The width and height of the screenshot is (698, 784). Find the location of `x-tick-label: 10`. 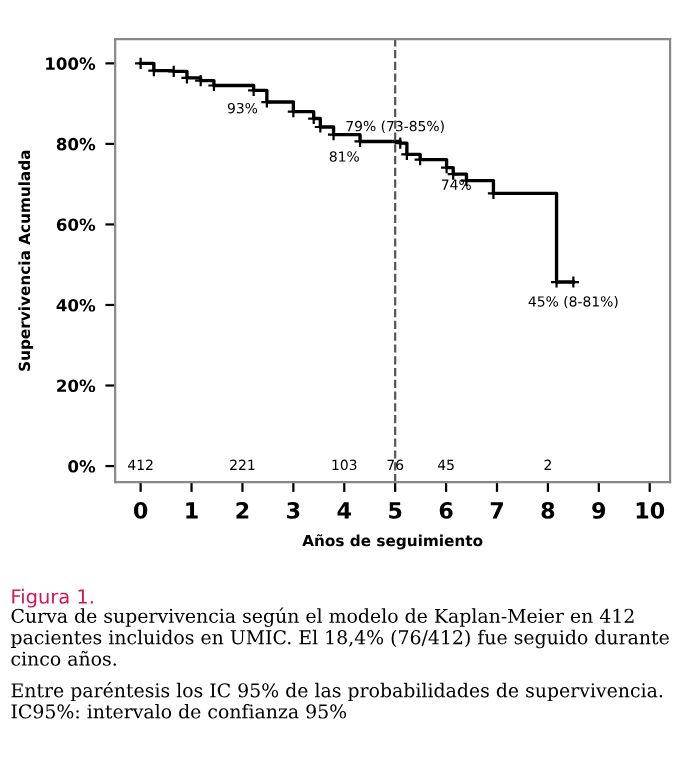

x-tick-label: 10 is located at coordinates (650, 510).